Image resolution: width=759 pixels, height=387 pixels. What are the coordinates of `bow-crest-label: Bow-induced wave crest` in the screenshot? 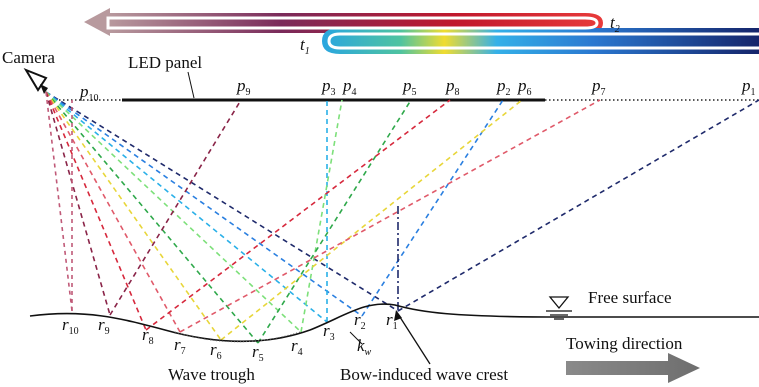 It's located at (424, 374).